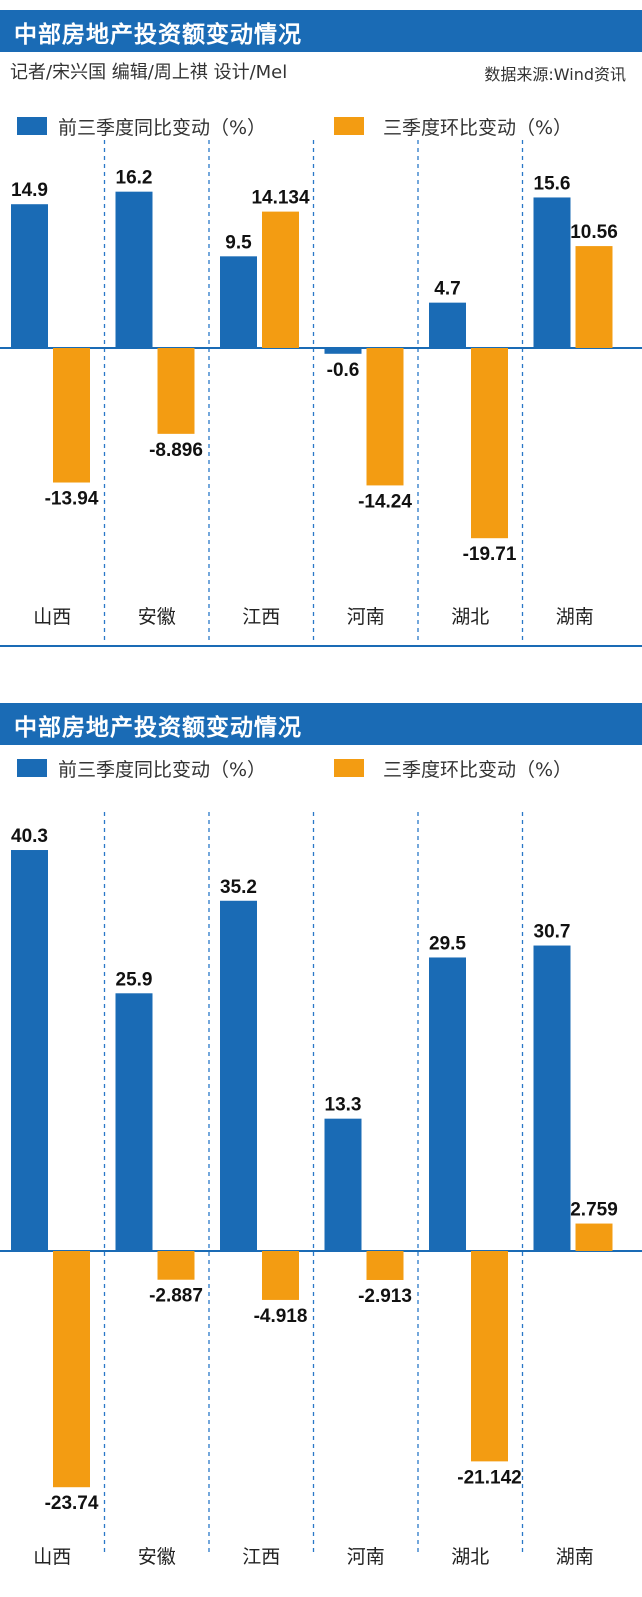  Describe the element at coordinates (149, 72) in the screenshot. I see `credits: 记者/宋兴国 编辑/周上祺 设计/Mel` at that location.